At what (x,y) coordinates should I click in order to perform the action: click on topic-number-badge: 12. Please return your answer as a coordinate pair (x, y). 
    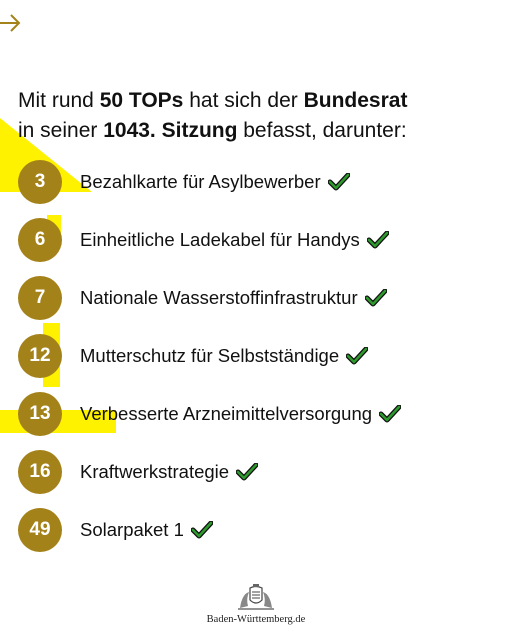
    Looking at the image, I should click on (40, 356).